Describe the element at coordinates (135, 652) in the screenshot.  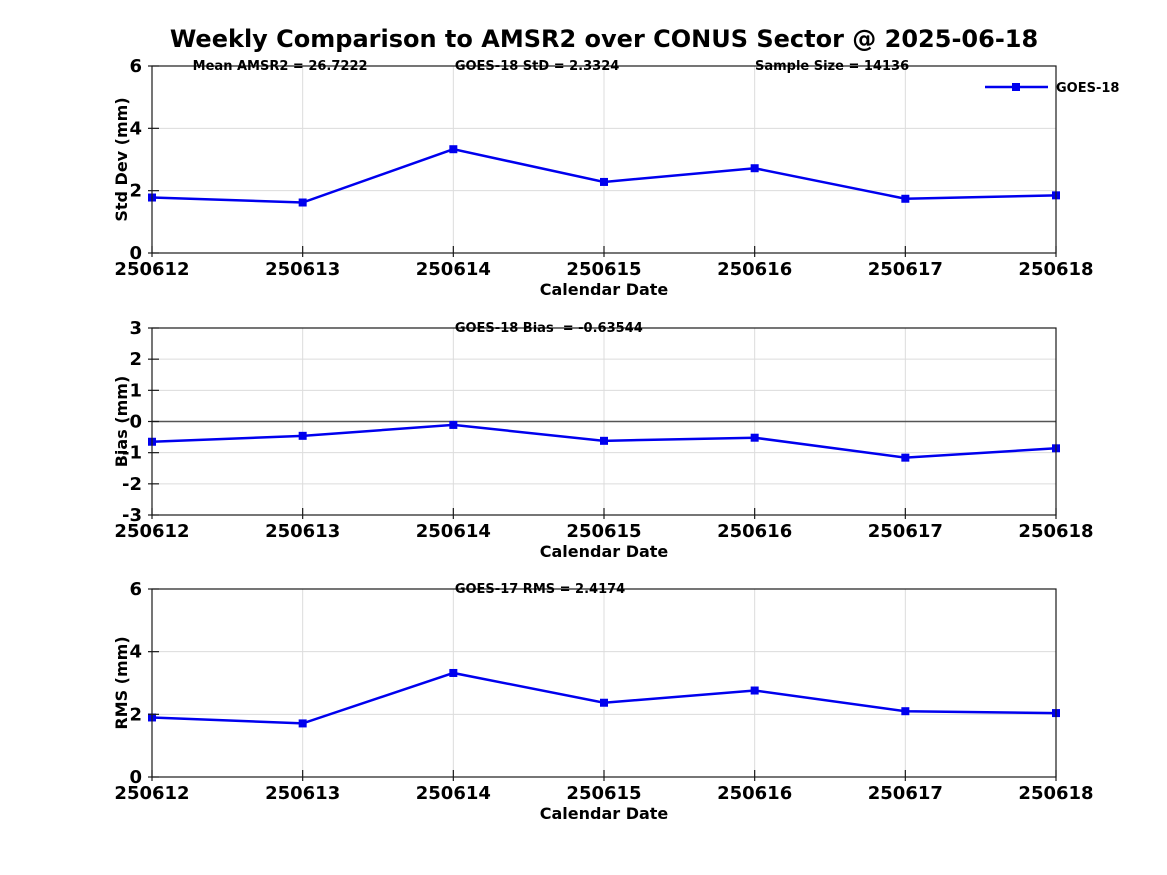
I see `panel-rms-y-tick-label: 4` at that location.